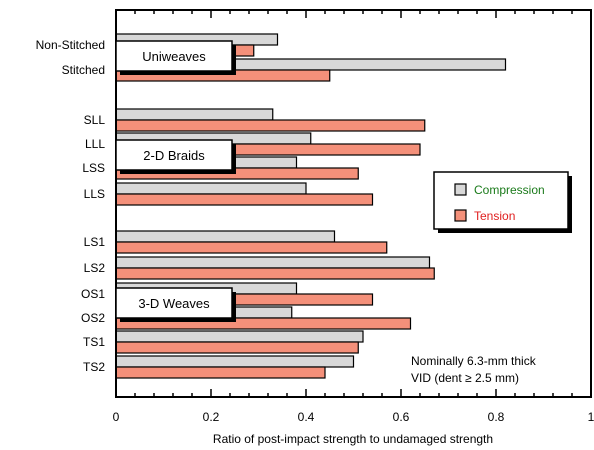 This screenshot has height=450, width=594. I want to click on x-tick-label: 0.2, so click(211, 417).